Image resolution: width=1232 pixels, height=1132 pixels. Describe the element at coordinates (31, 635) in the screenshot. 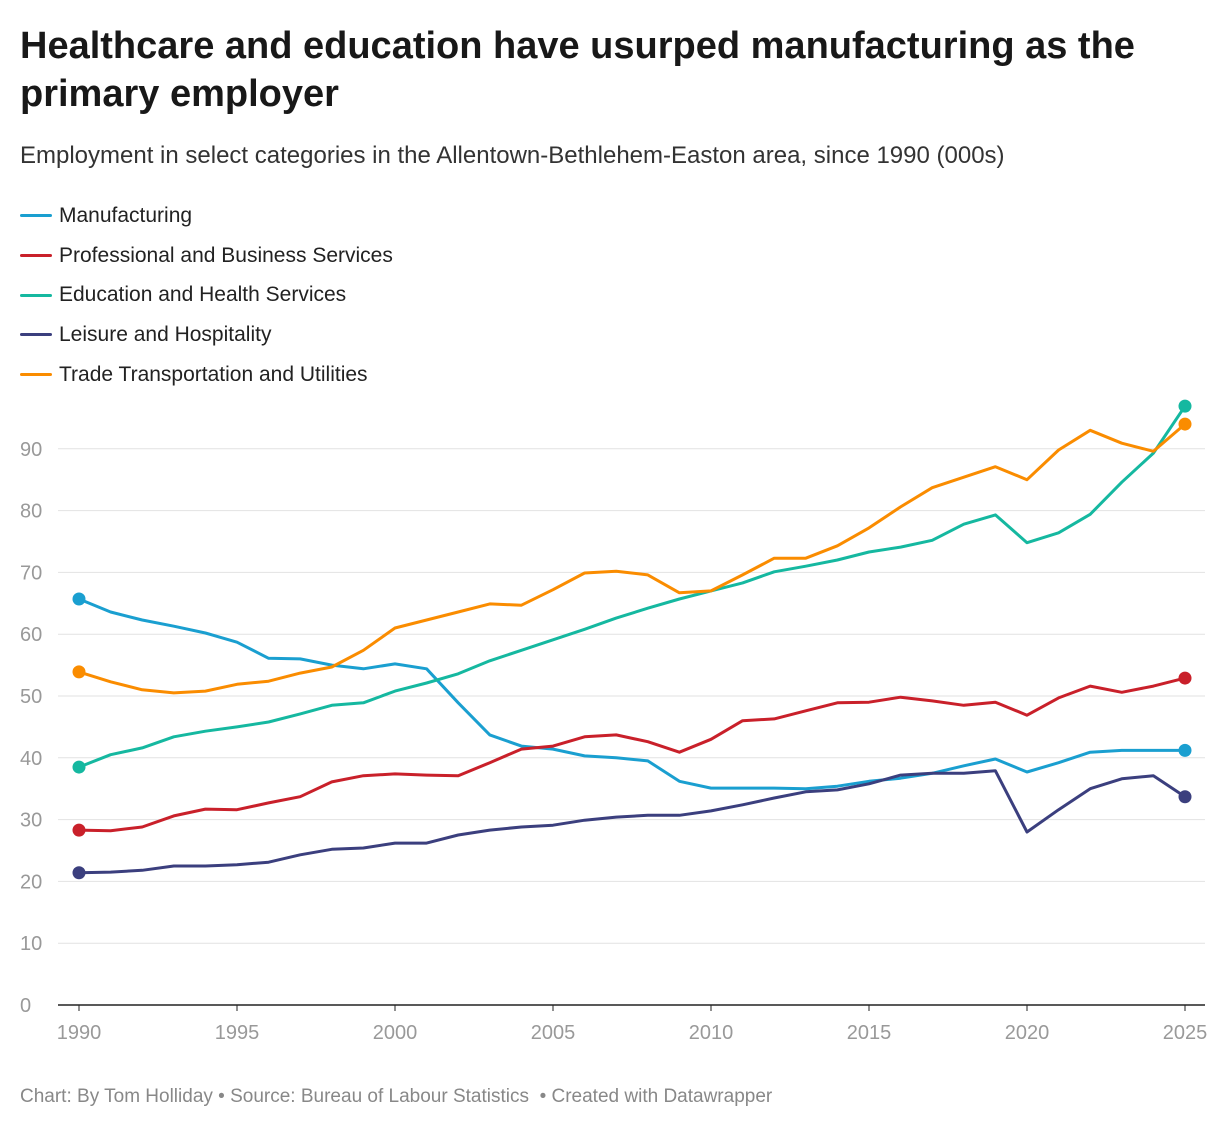

I see `y-tick-label: 60` at that location.